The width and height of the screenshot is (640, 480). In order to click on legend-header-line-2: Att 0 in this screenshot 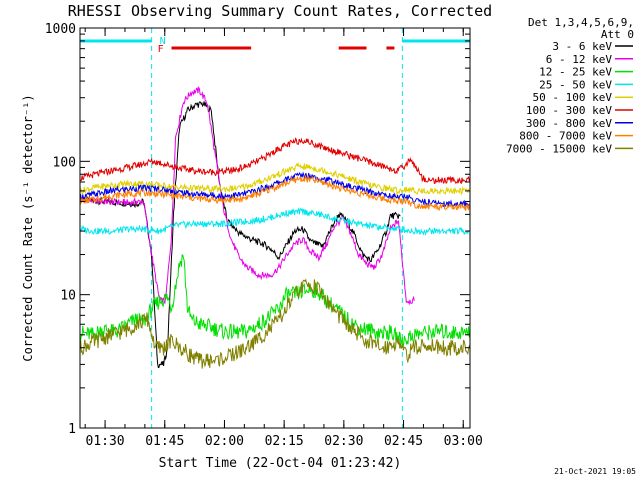, I will do `click(617, 34)`.